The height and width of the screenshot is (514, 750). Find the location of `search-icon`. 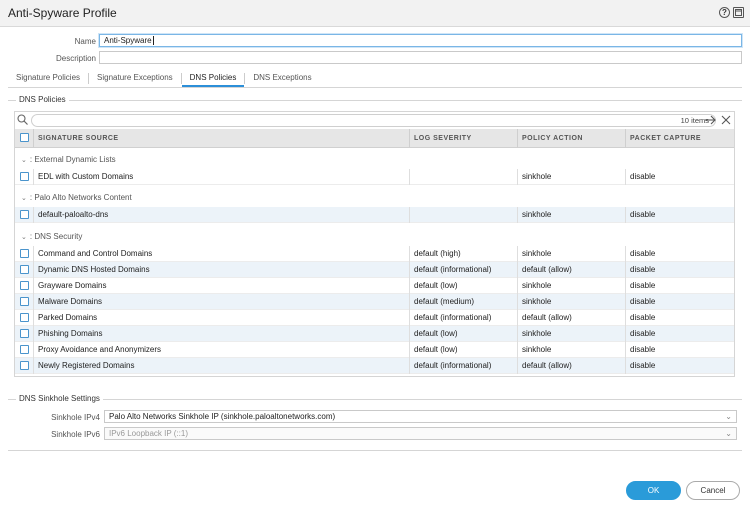

search-icon is located at coordinates (22, 120).